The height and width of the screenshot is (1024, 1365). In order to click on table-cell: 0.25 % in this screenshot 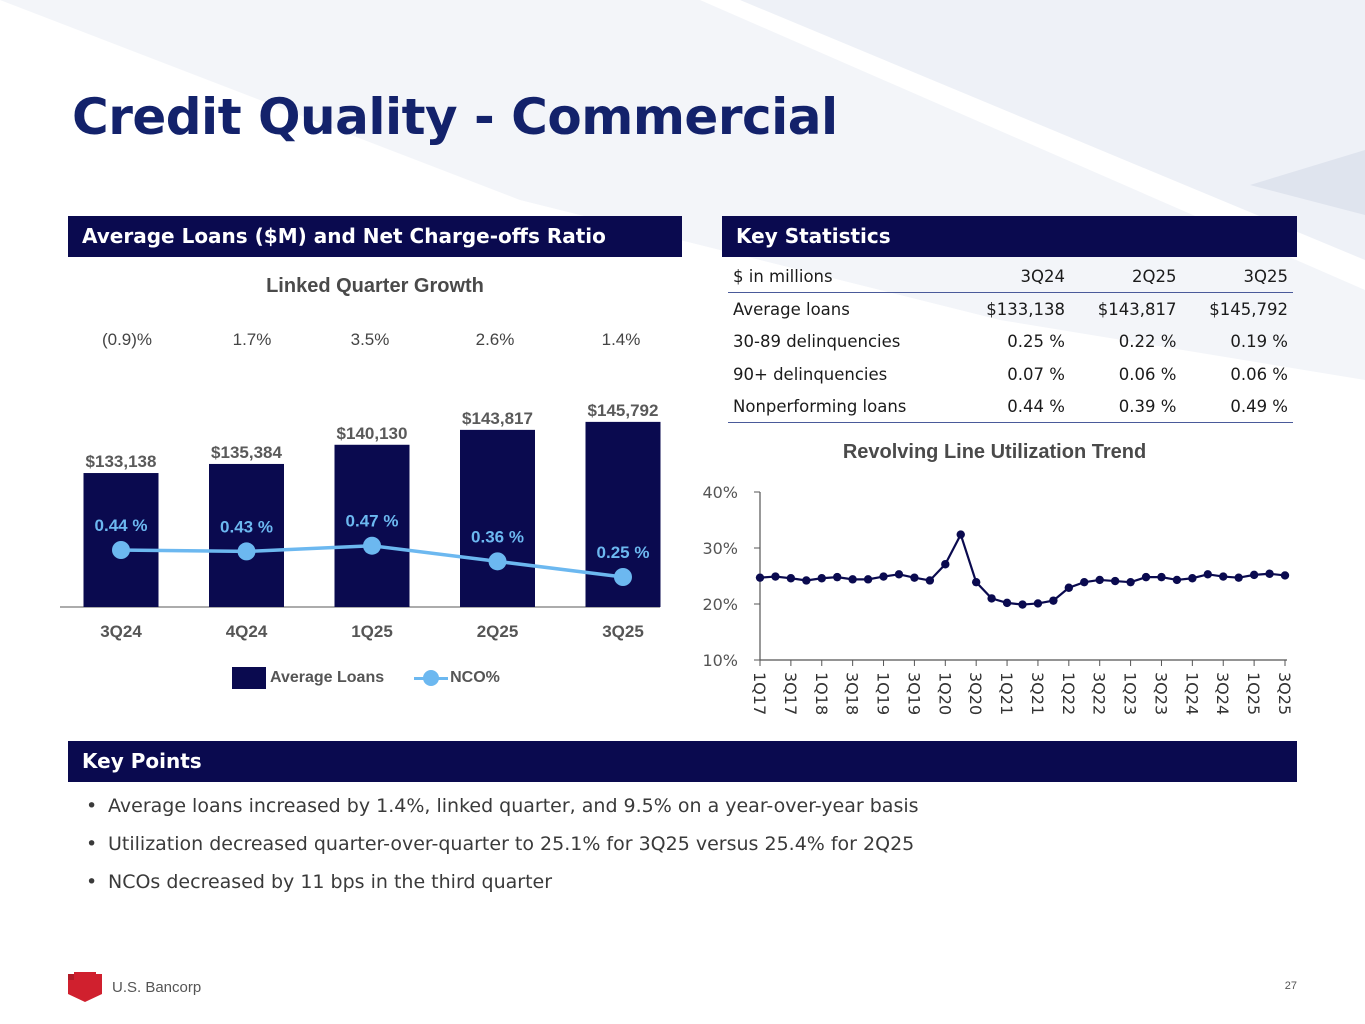, I will do `click(1036, 341)`.